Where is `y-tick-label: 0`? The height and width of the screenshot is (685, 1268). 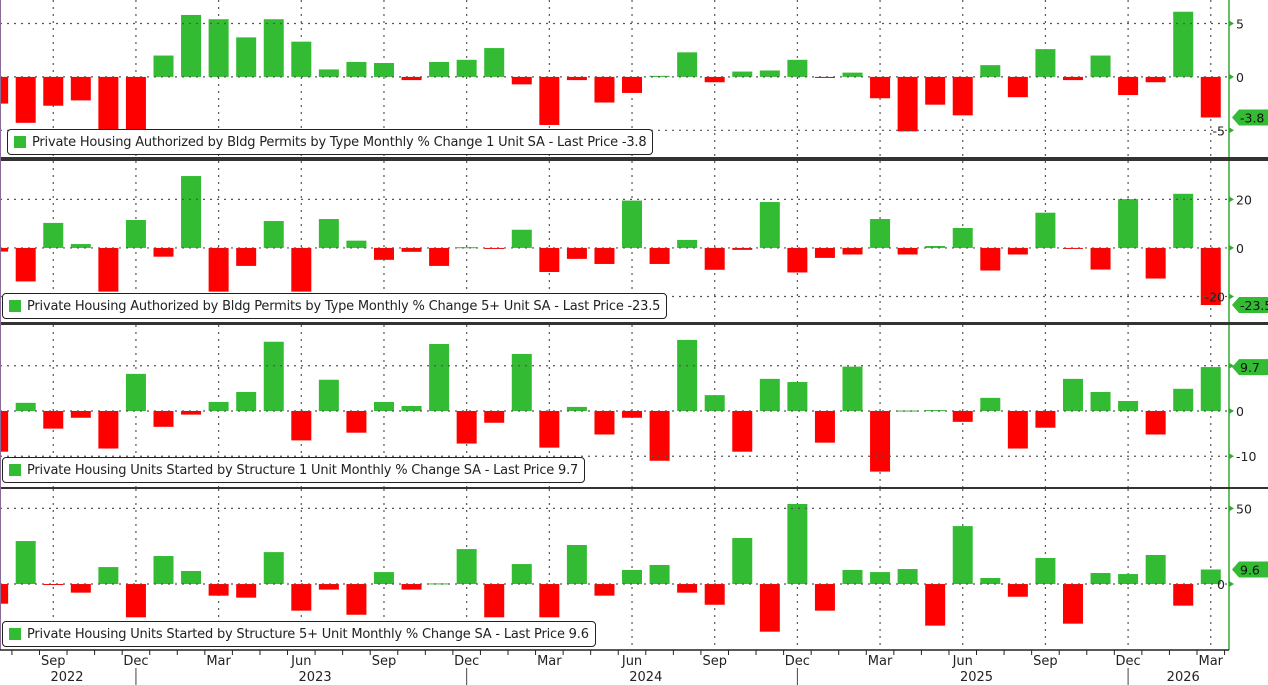
y-tick-label: 0 is located at coordinates (1240, 77).